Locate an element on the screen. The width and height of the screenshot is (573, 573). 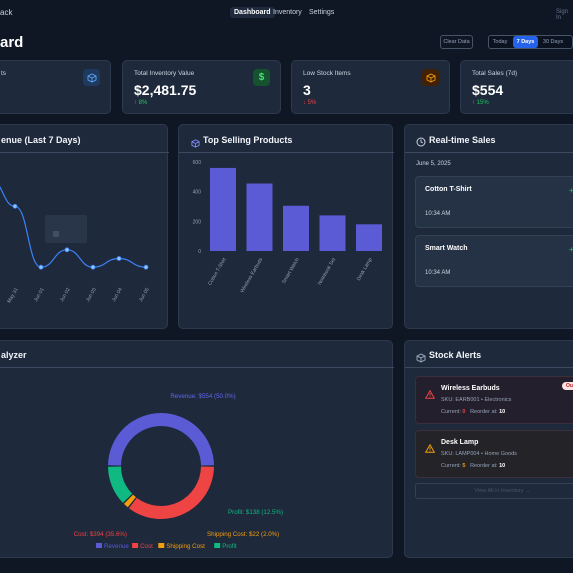
sale-item: Cotton T-Shirt 10:34 AM + is located at coordinates (494, 202).